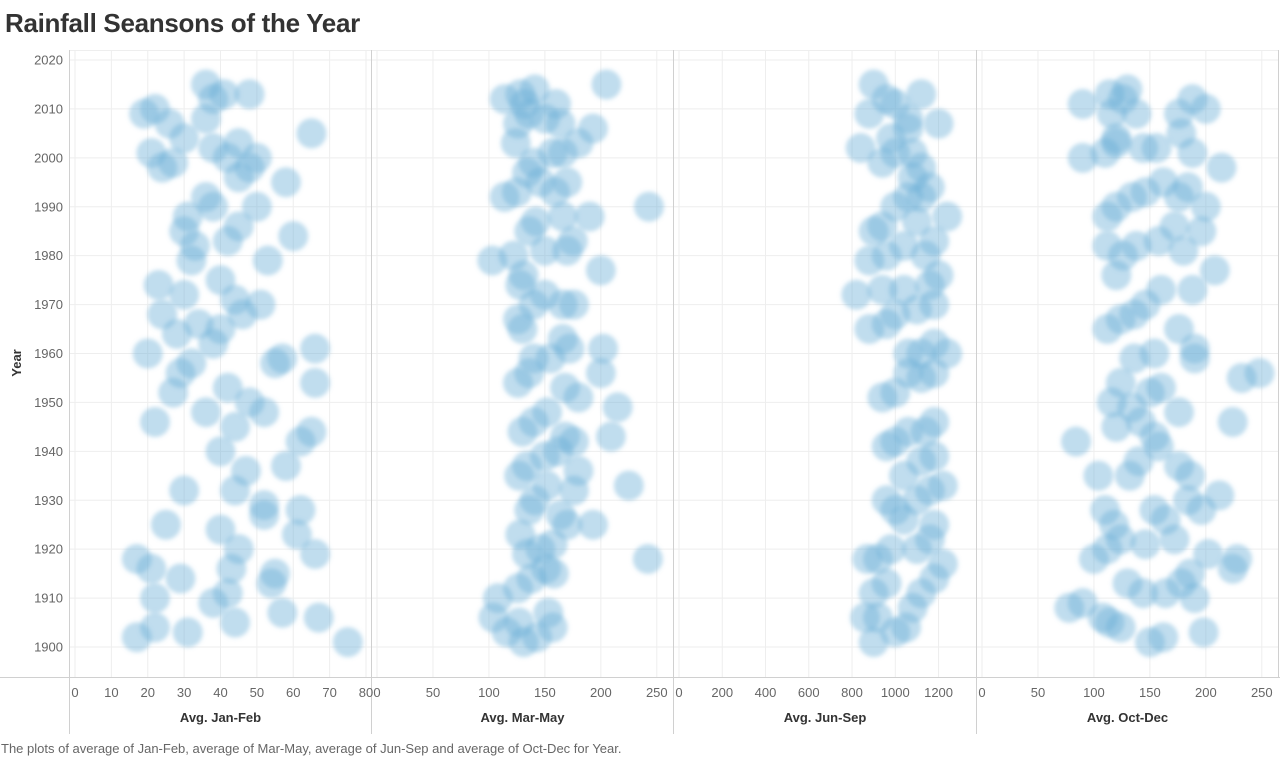 The image size is (1280, 760). Describe the element at coordinates (48, 108) in the screenshot. I see `y-tick-label: 2010` at that location.